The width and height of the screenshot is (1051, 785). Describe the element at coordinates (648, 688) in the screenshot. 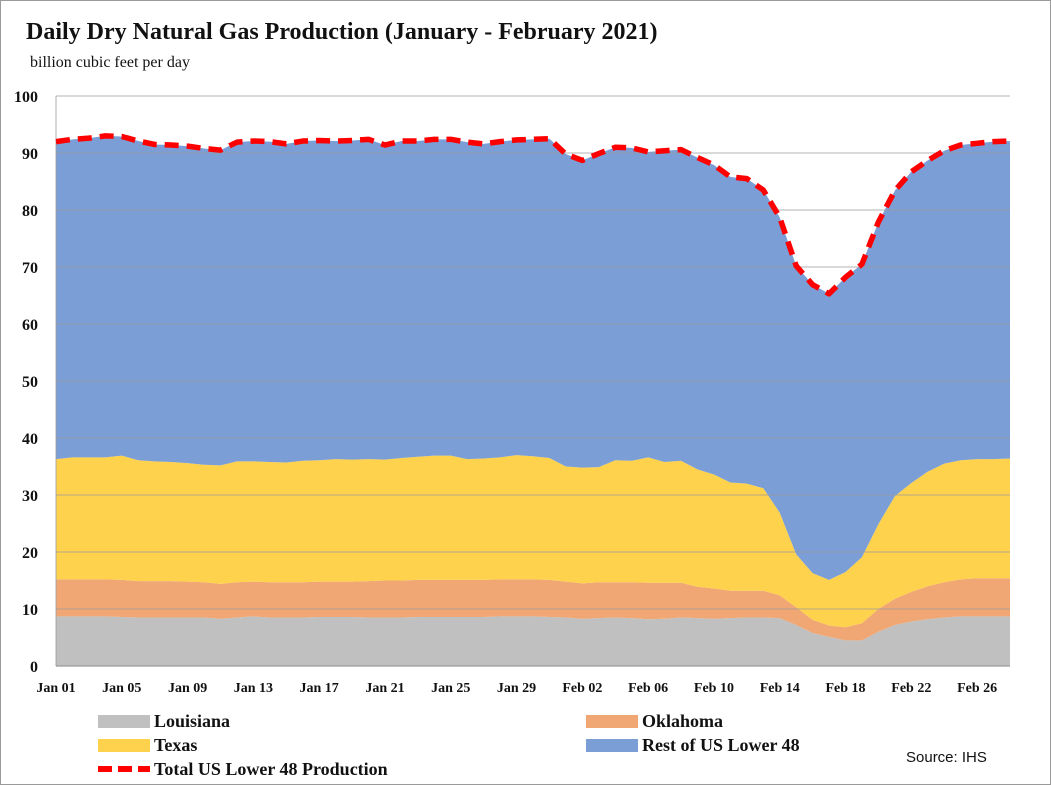

I see `x-tick-label: Feb 06` at that location.